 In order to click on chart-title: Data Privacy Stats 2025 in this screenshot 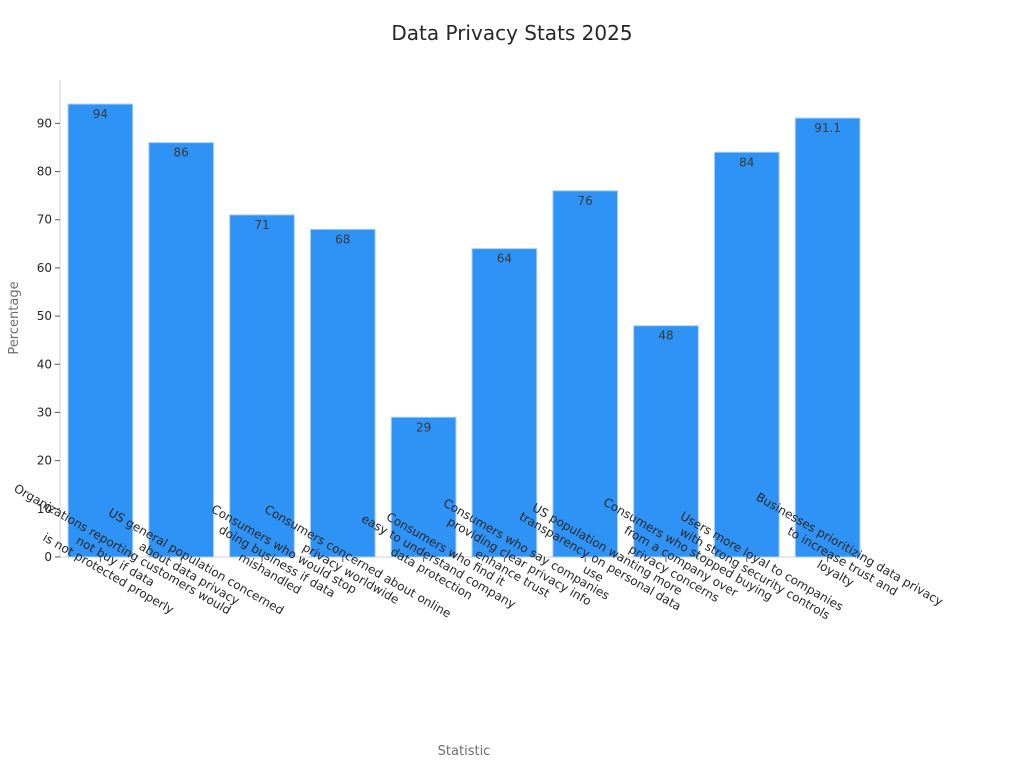, I will do `click(511, 33)`.